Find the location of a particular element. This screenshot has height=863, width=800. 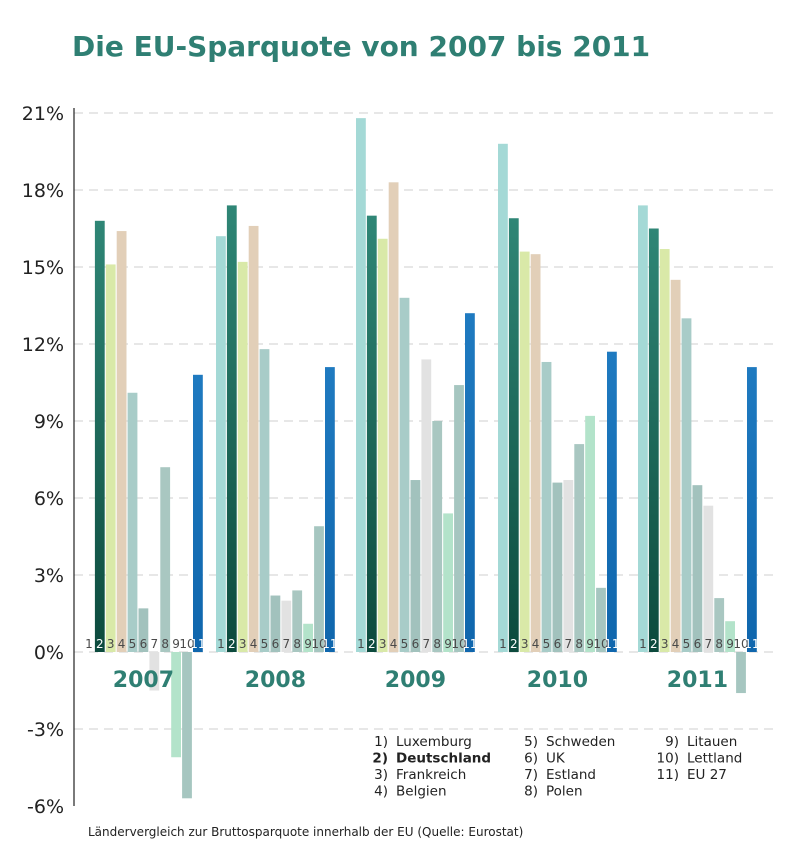

legend-entry-name: Litauen is located at coordinates (712, 742).